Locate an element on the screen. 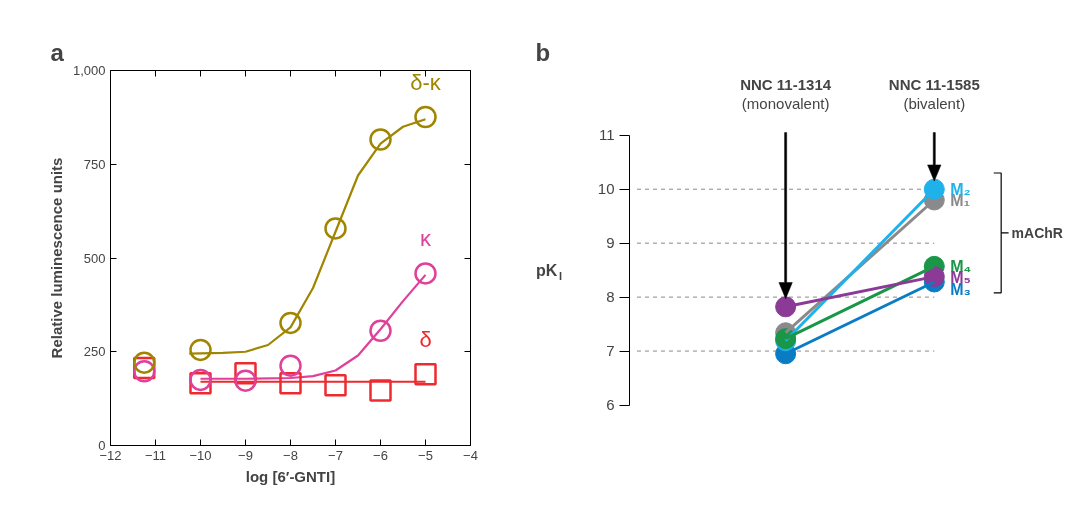  chart-title: a is located at coordinates (57, 52).